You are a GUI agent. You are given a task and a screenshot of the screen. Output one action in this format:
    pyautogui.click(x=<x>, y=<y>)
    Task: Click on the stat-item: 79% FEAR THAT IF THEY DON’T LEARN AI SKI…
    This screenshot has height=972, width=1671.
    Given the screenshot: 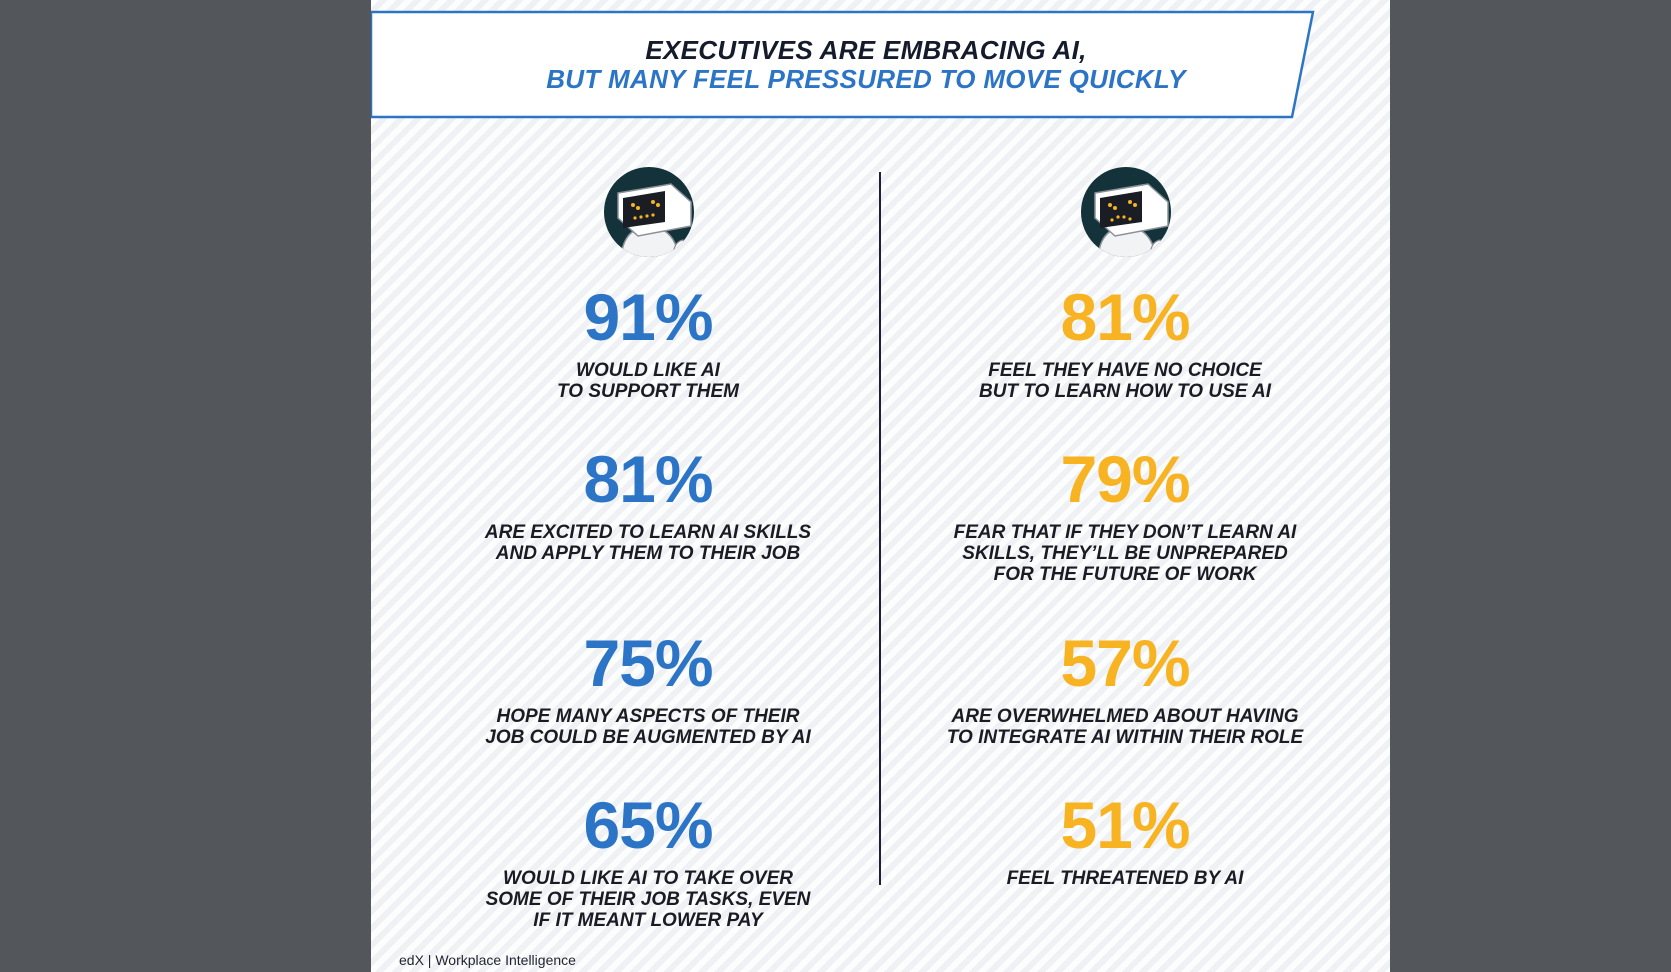 What is the action you would take?
    pyautogui.click(x=1125, y=515)
    